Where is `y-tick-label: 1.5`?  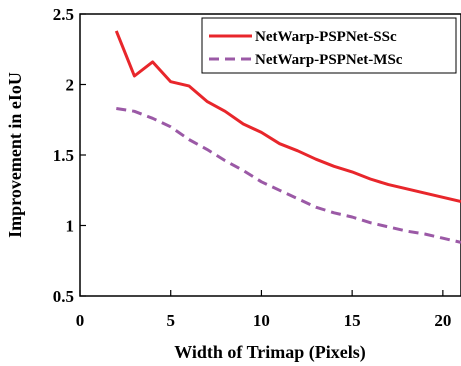 y-tick-label: 1.5 is located at coordinates (63, 155).